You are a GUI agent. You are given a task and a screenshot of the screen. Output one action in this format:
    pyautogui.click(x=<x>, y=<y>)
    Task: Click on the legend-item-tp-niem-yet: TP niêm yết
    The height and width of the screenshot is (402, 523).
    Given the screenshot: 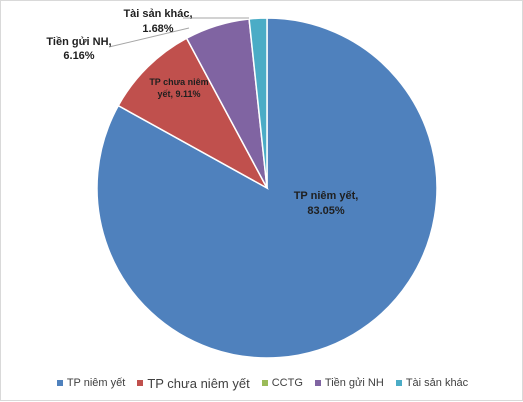 What is the action you would take?
    pyautogui.click(x=91, y=383)
    